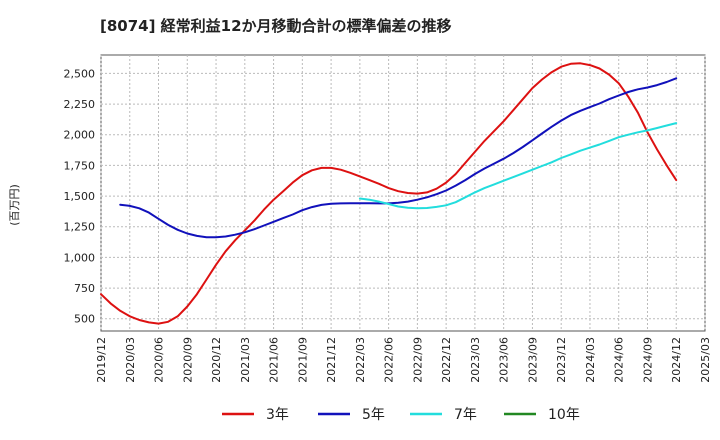 Image resolution: width=720 pixels, height=440 pixels. What do you see at coordinates (331, 360) in the screenshot?
I see `x-tick-label: 2021/12` at bounding box center [331, 360].